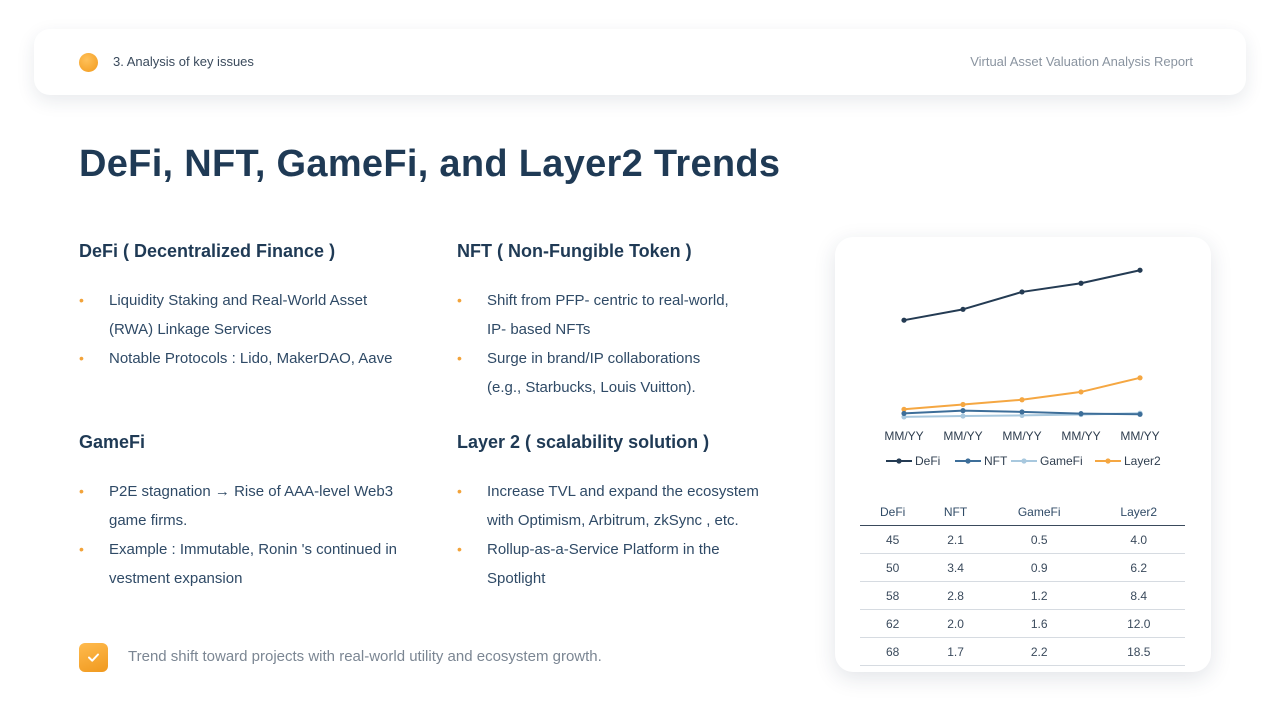 The height and width of the screenshot is (720, 1280). I want to click on table-row: 68 1.7 2.2 18.5, so click(1022, 651).